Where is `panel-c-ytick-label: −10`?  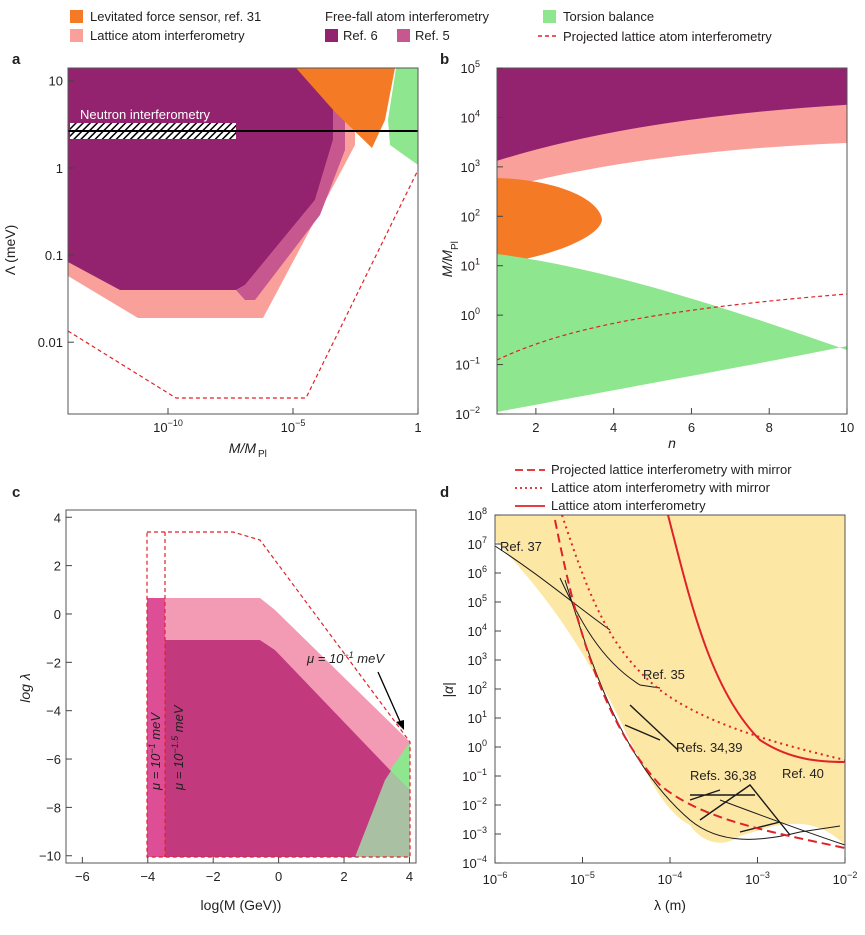
panel-c-ytick-label: −10 is located at coordinates (50, 856).